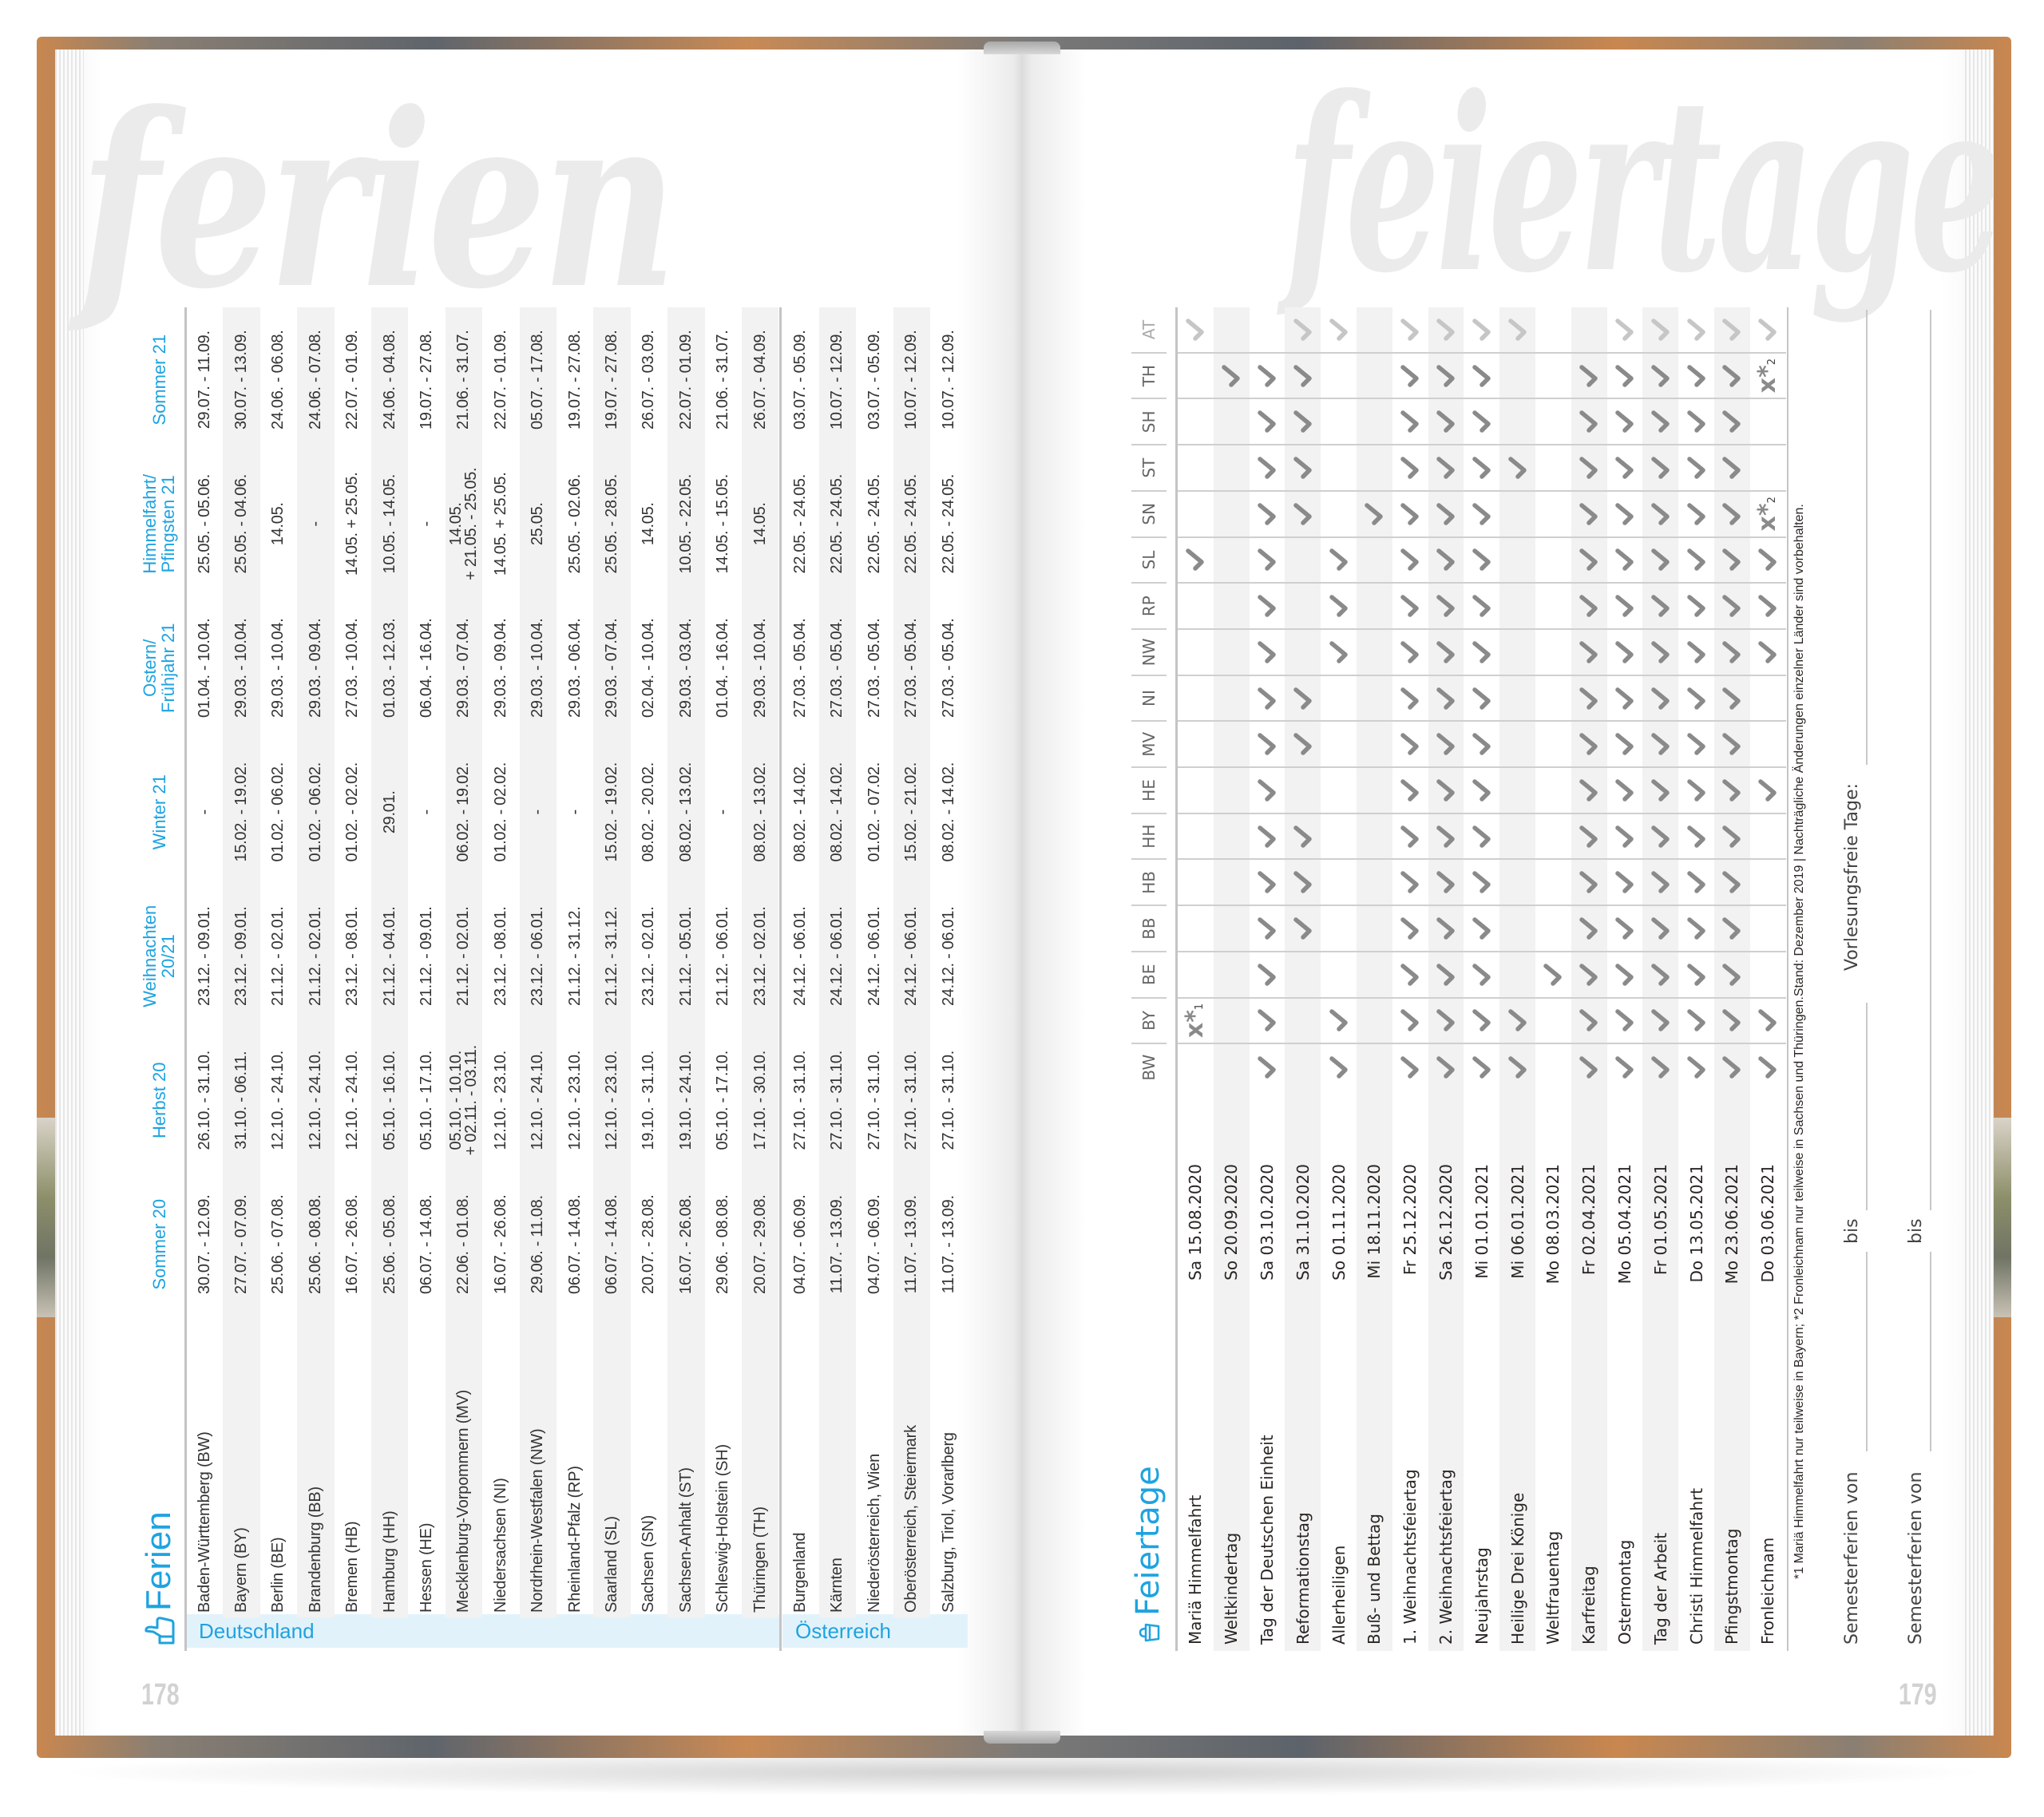 The height and width of the screenshot is (1817, 2044). Describe the element at coordinates (389, 380) in the screenshot. I see `date-range: 24.06. - 04.08.` at that location.